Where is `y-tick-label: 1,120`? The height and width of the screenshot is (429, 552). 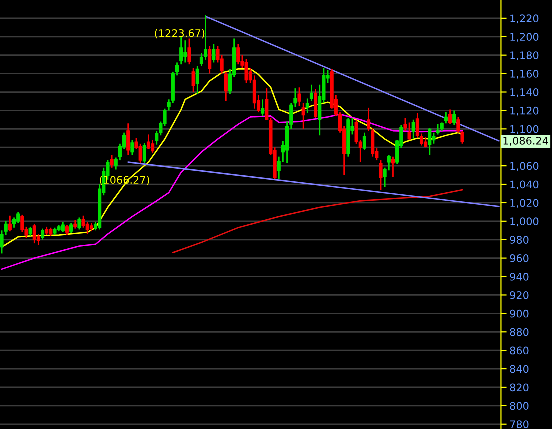 y-tick-label: 1,120 is located at coordinates (524, 111).